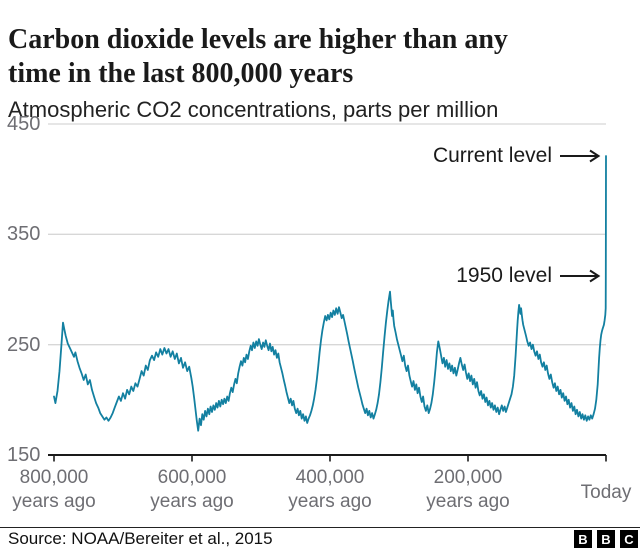 This screenshot has width=640, height=550. Describe the element at coordinates (24, 455) in the screenshot. I see `y-axis-tick-label: 150` at that location.